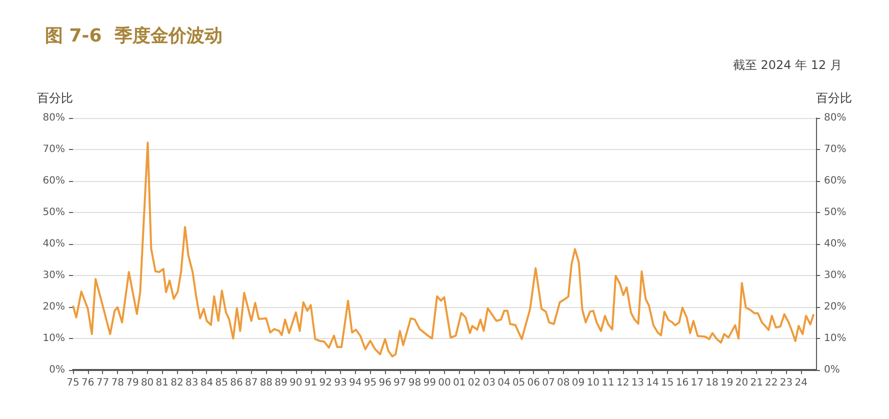  What do you see at coordinates (400, 383) in the screenshot?
I see `x-tick-label: 97` at bounding box center [400, 383].